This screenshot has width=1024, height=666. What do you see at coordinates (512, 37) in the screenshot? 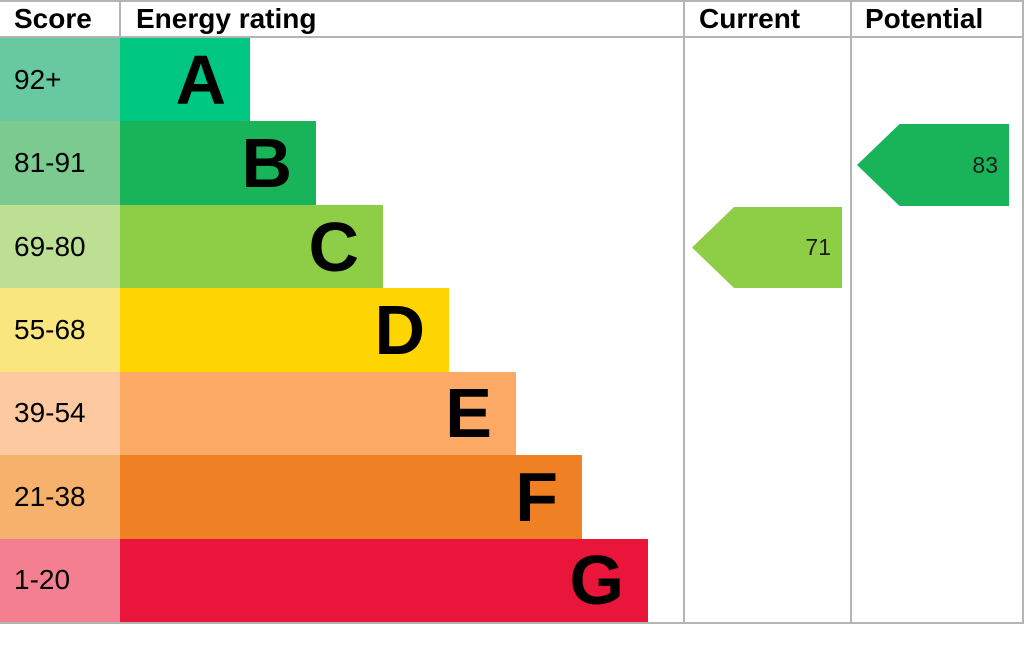
I see `header-divider-line` at bounding box center [512, 37].